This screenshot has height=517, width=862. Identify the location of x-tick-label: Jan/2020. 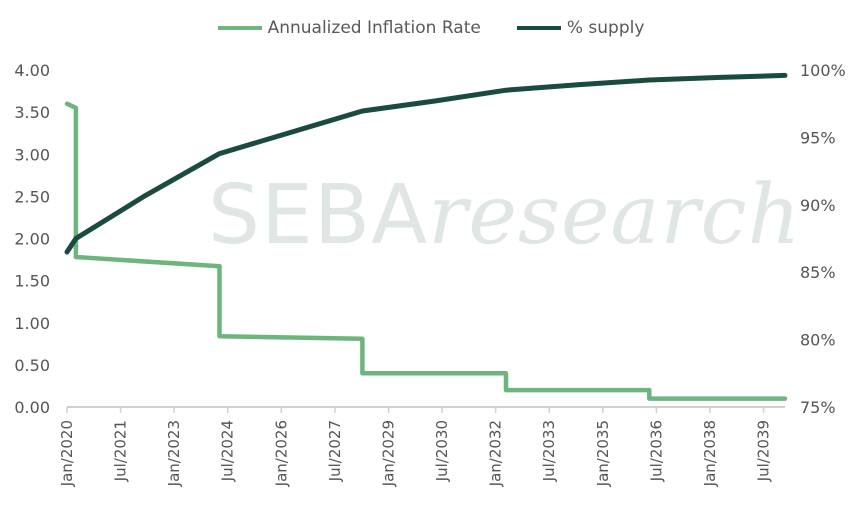
(67, 453).